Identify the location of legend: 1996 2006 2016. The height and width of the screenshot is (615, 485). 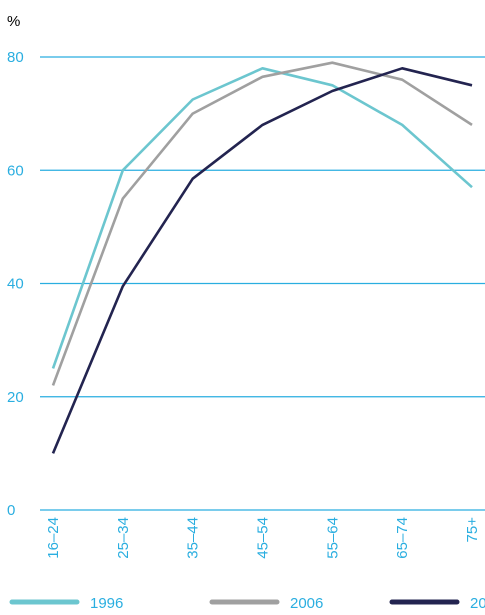
(247, 603).